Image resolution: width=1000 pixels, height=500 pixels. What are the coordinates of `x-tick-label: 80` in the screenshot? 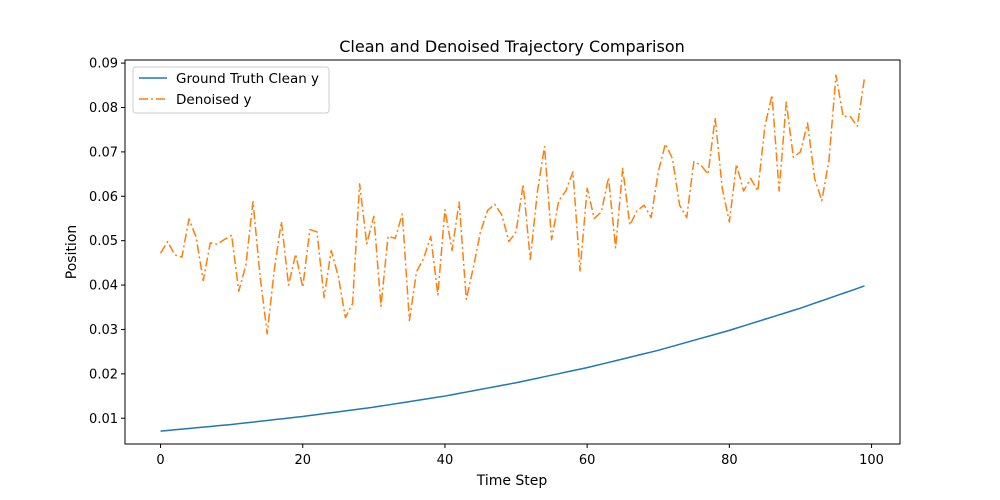 It's located at (729, 460).